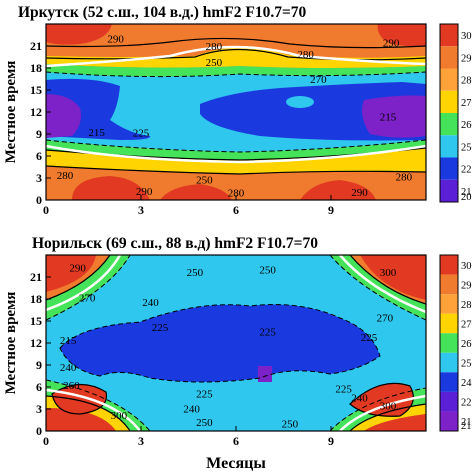  What do you see at coordinates (466, 197) in the screenshot?
I see `colorbar-label: 205` at bounding box center [466, 197].